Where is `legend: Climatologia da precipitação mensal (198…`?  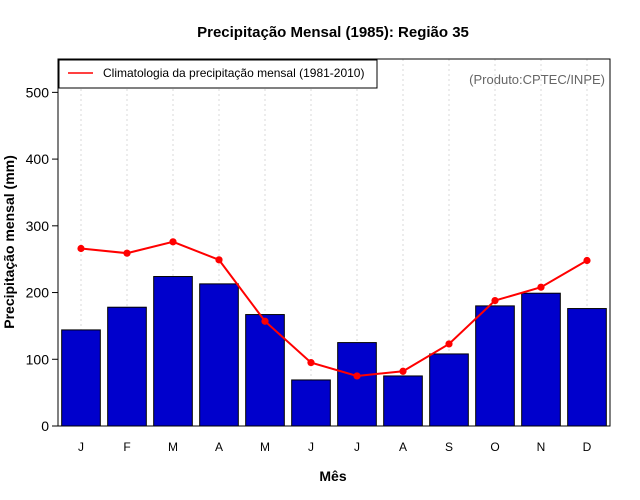
legend: Climatologia da precipitação mensal (198… is located at coordinates (218, 74).